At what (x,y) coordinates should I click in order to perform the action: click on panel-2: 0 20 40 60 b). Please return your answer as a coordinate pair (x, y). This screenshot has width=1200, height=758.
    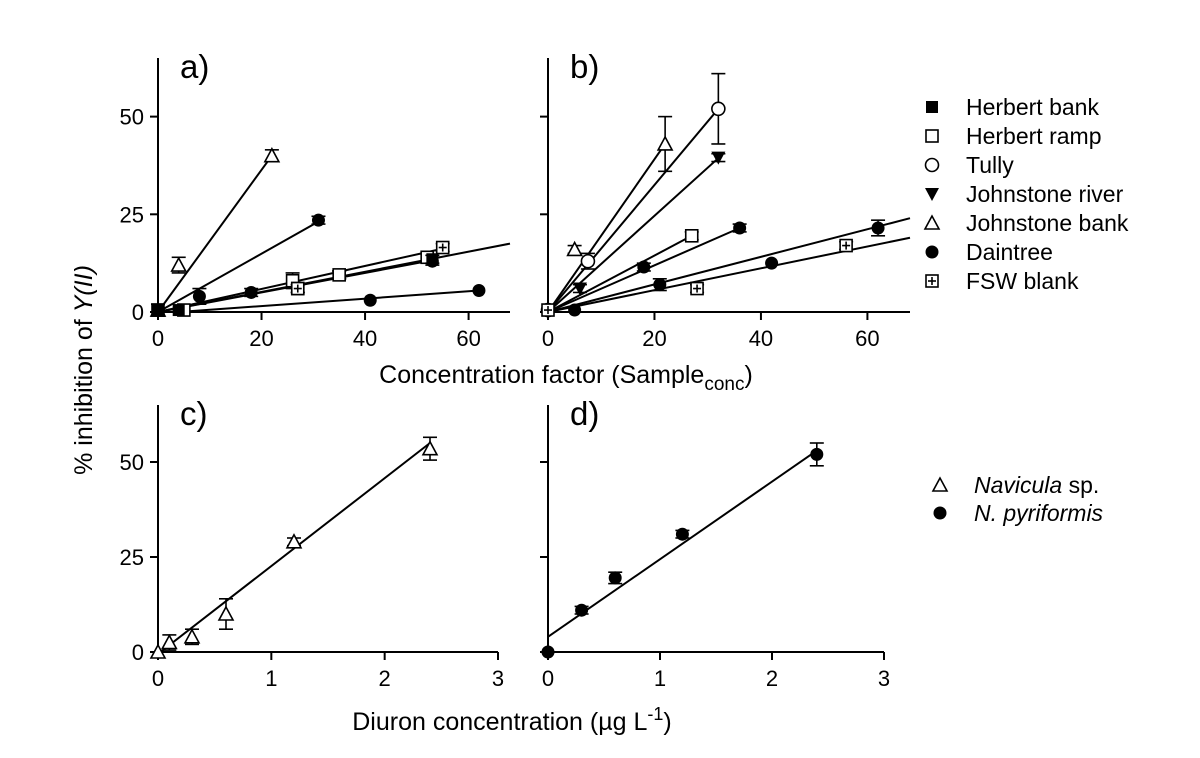
    Looking at the image, I should click on (725, 199).